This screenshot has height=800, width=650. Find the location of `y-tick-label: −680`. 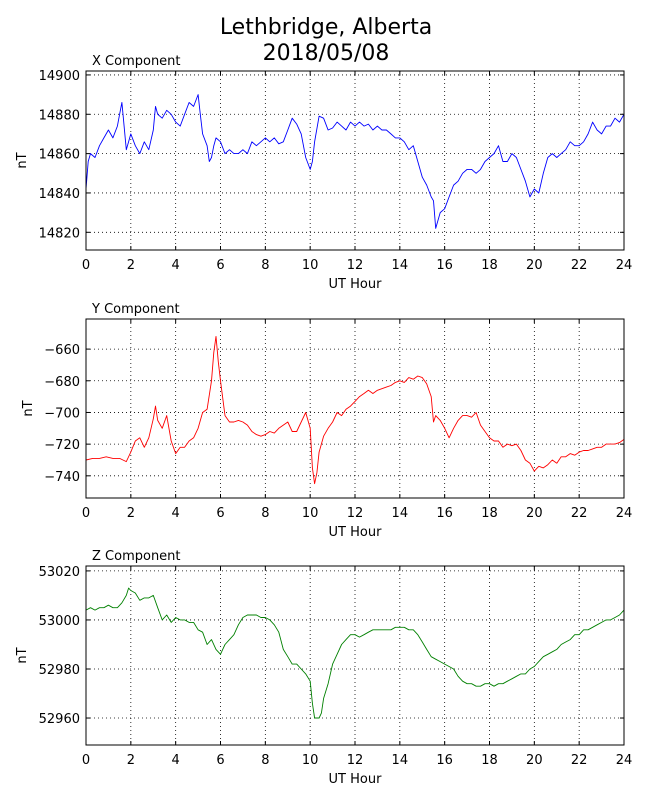

y-tick-label: −680 is located at coordinates (62, 382).